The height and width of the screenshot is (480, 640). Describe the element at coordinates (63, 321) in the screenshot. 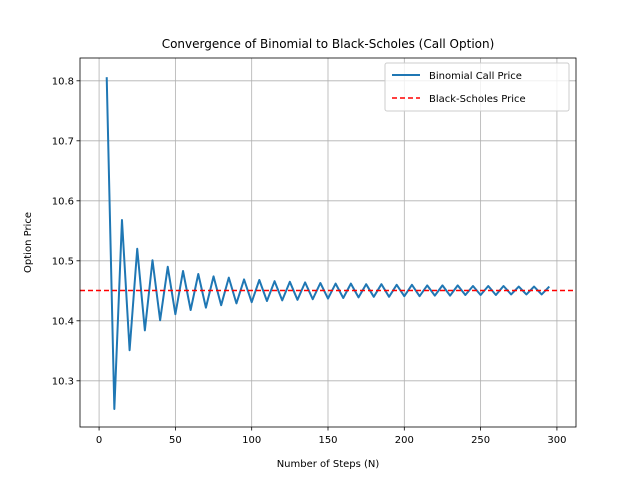

I see `y-tick-label: 10.4` at that location.